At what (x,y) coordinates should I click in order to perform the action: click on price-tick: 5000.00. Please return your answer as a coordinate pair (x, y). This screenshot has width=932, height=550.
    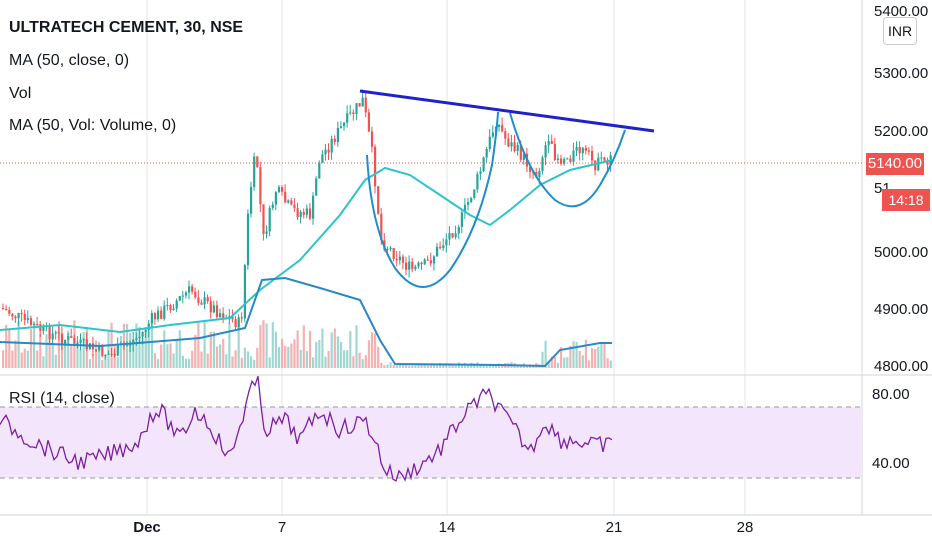
    Looking at the image, I should click on (901, 252).